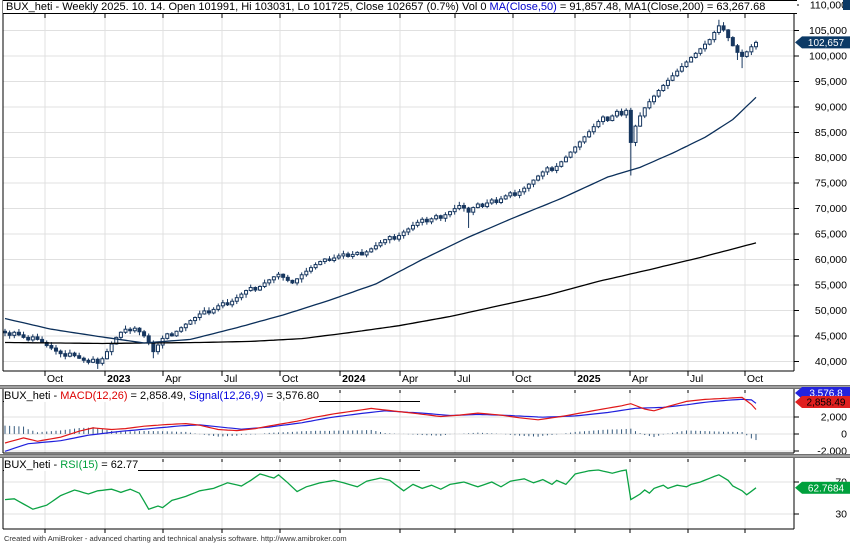  I want to click on macd-line, so click(380, 420).